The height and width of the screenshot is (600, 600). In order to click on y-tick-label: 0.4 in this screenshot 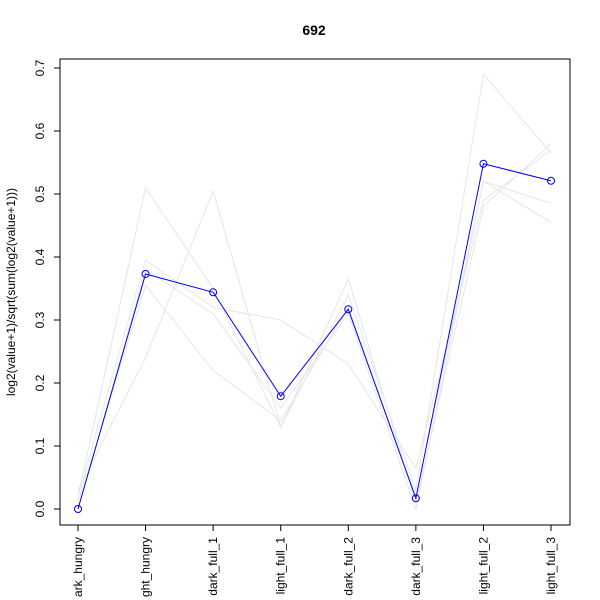, I will do `click(40, 256)`.